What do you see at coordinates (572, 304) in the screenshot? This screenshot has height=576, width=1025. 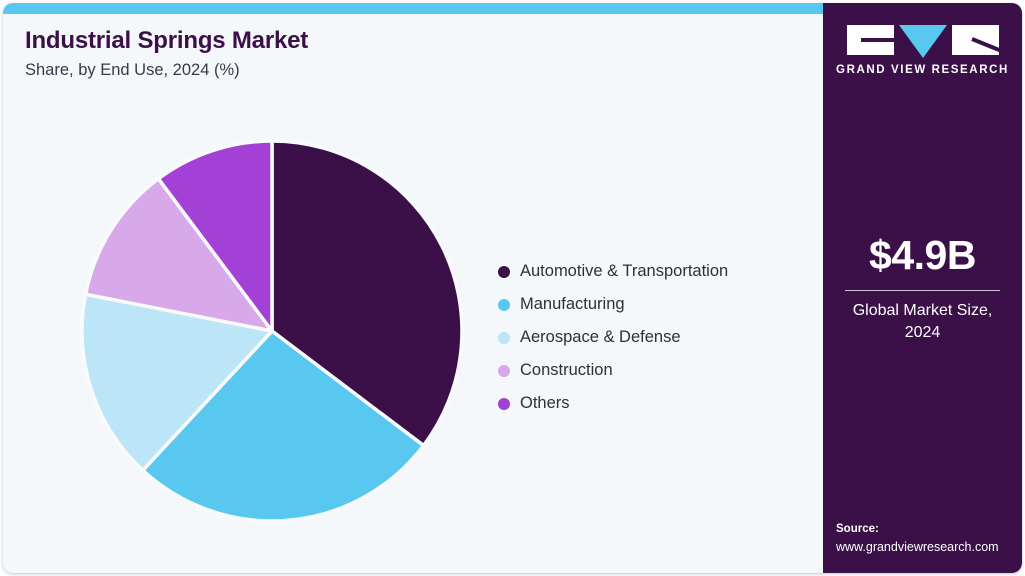 I see `legend-item-label: Manufacturing` at bounding box center [572, 304].